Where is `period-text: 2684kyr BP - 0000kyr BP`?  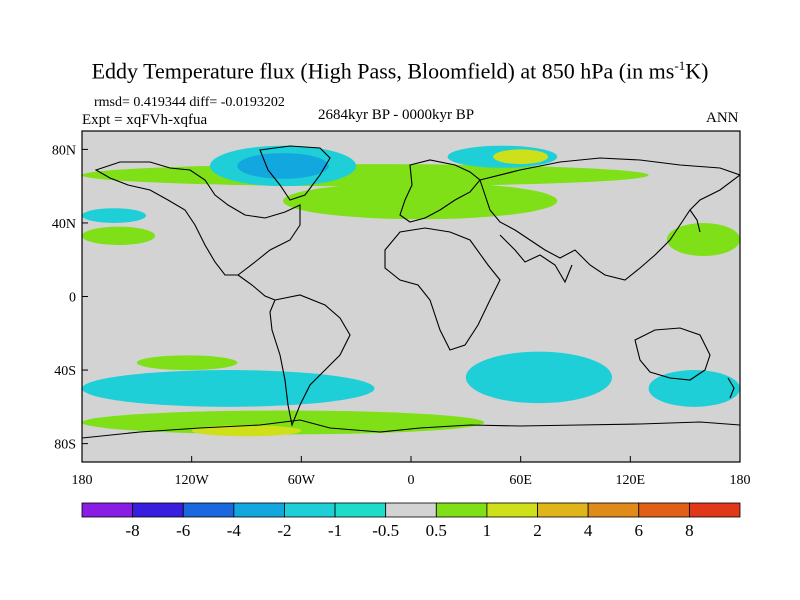
period-text: 2684kyr BP - 0000kyr BP is located at coordinates (396, 115).